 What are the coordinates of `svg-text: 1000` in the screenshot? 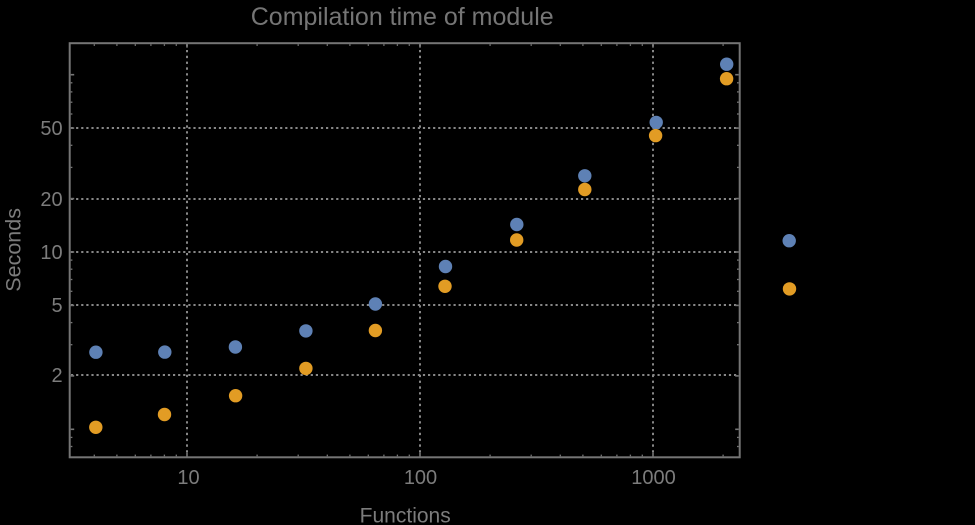 It's located at (653, 478).